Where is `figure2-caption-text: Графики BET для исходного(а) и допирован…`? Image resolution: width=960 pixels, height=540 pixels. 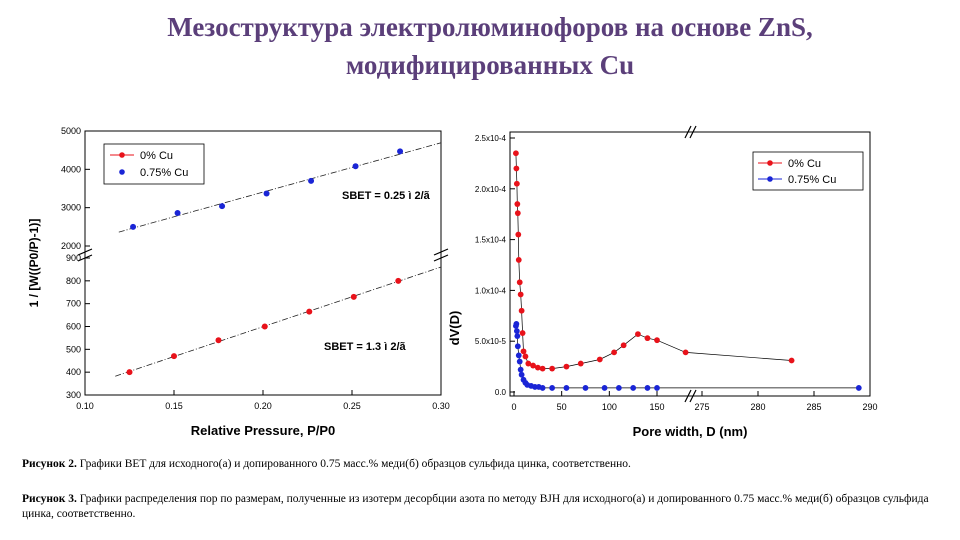
figure2-caption-text: Графики BET для исходного(а) и допирован… is located at coordinates (353, 464).